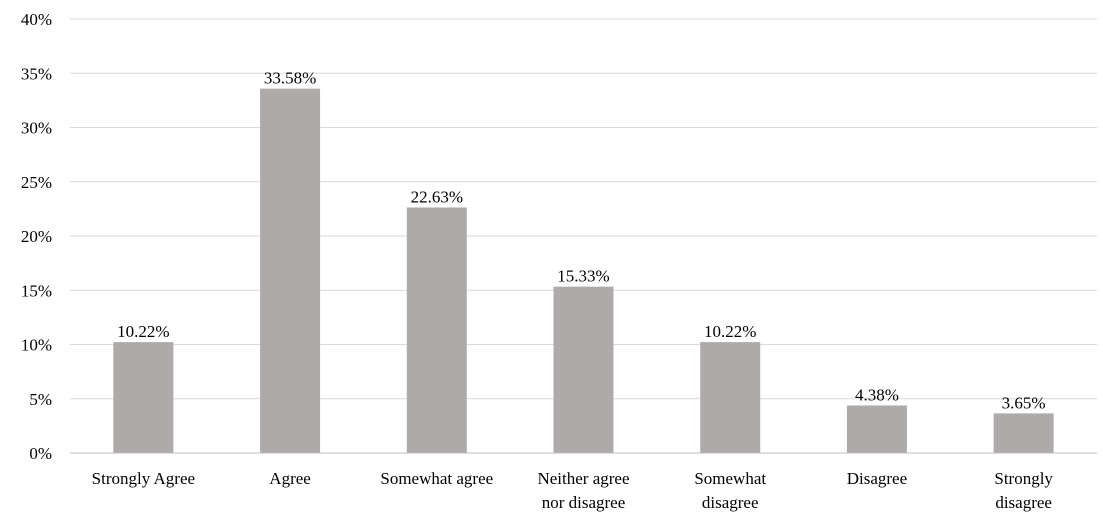  Describe the element at coordinates (36, 128) in the screenshot. I see `y-tick-label: 30%` at that location.